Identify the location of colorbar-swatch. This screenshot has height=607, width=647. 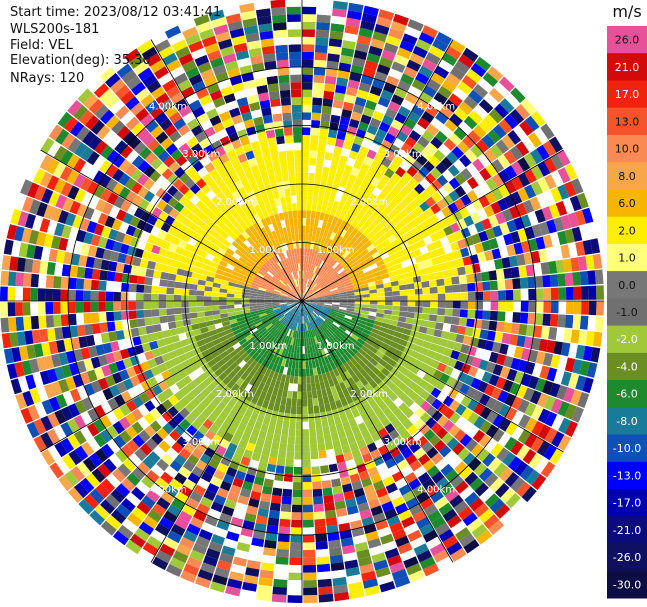
(627, 394).